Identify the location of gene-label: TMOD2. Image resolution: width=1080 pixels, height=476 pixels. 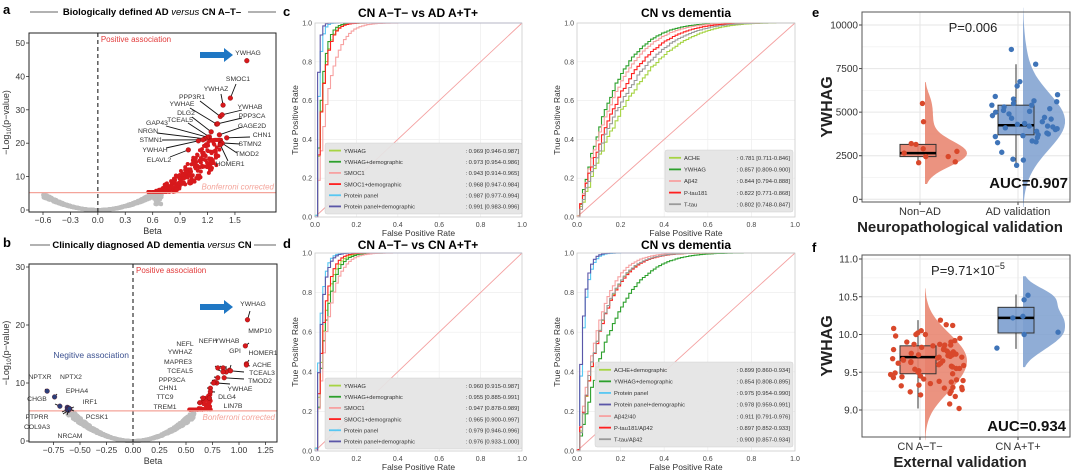
(247, 154).